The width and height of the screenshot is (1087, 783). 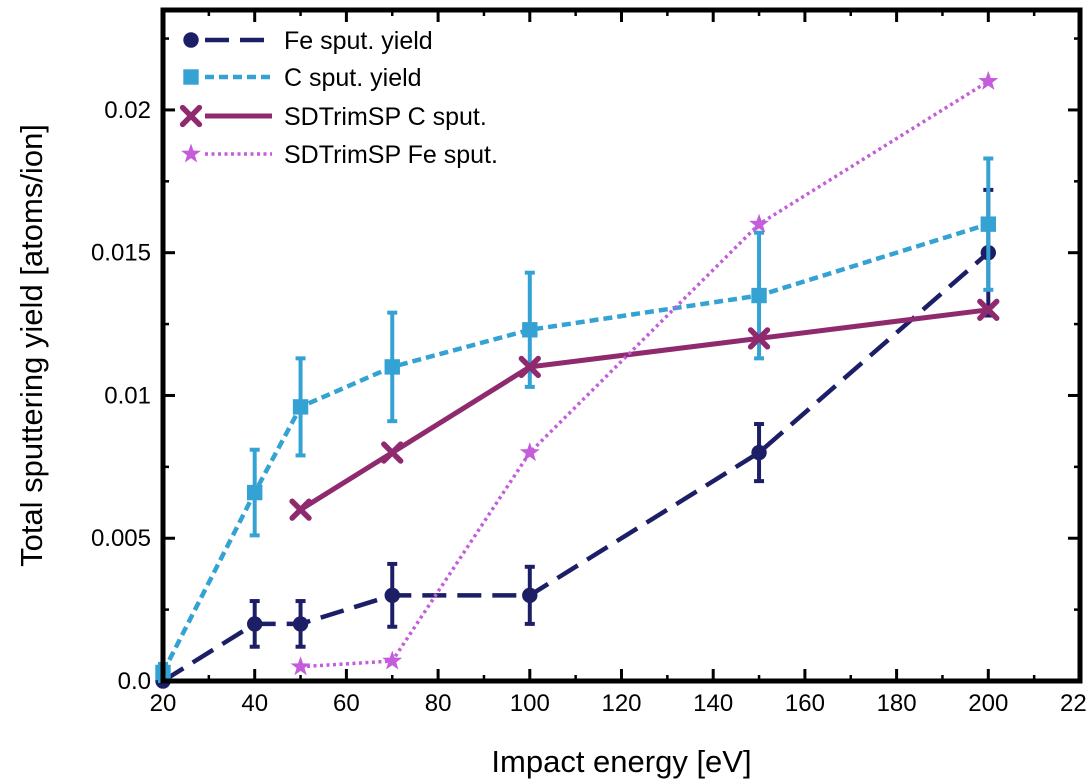 I want to click on x-tick-label: 20, so click(x=163, y=703).